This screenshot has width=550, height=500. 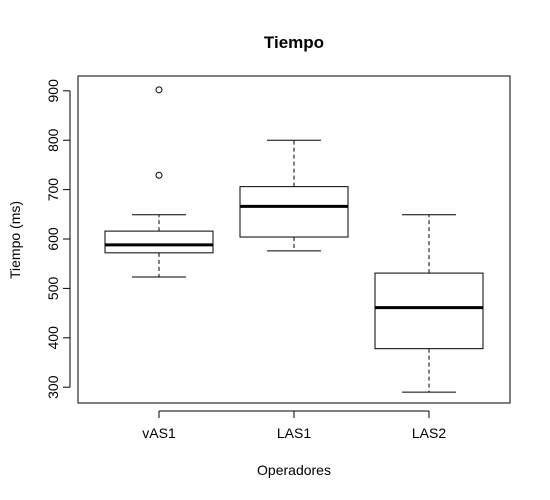 What do you see at coordinates (53, 387) in the screenshot?
I see `y-tick-label: 300` at bounding box center [53, 387].